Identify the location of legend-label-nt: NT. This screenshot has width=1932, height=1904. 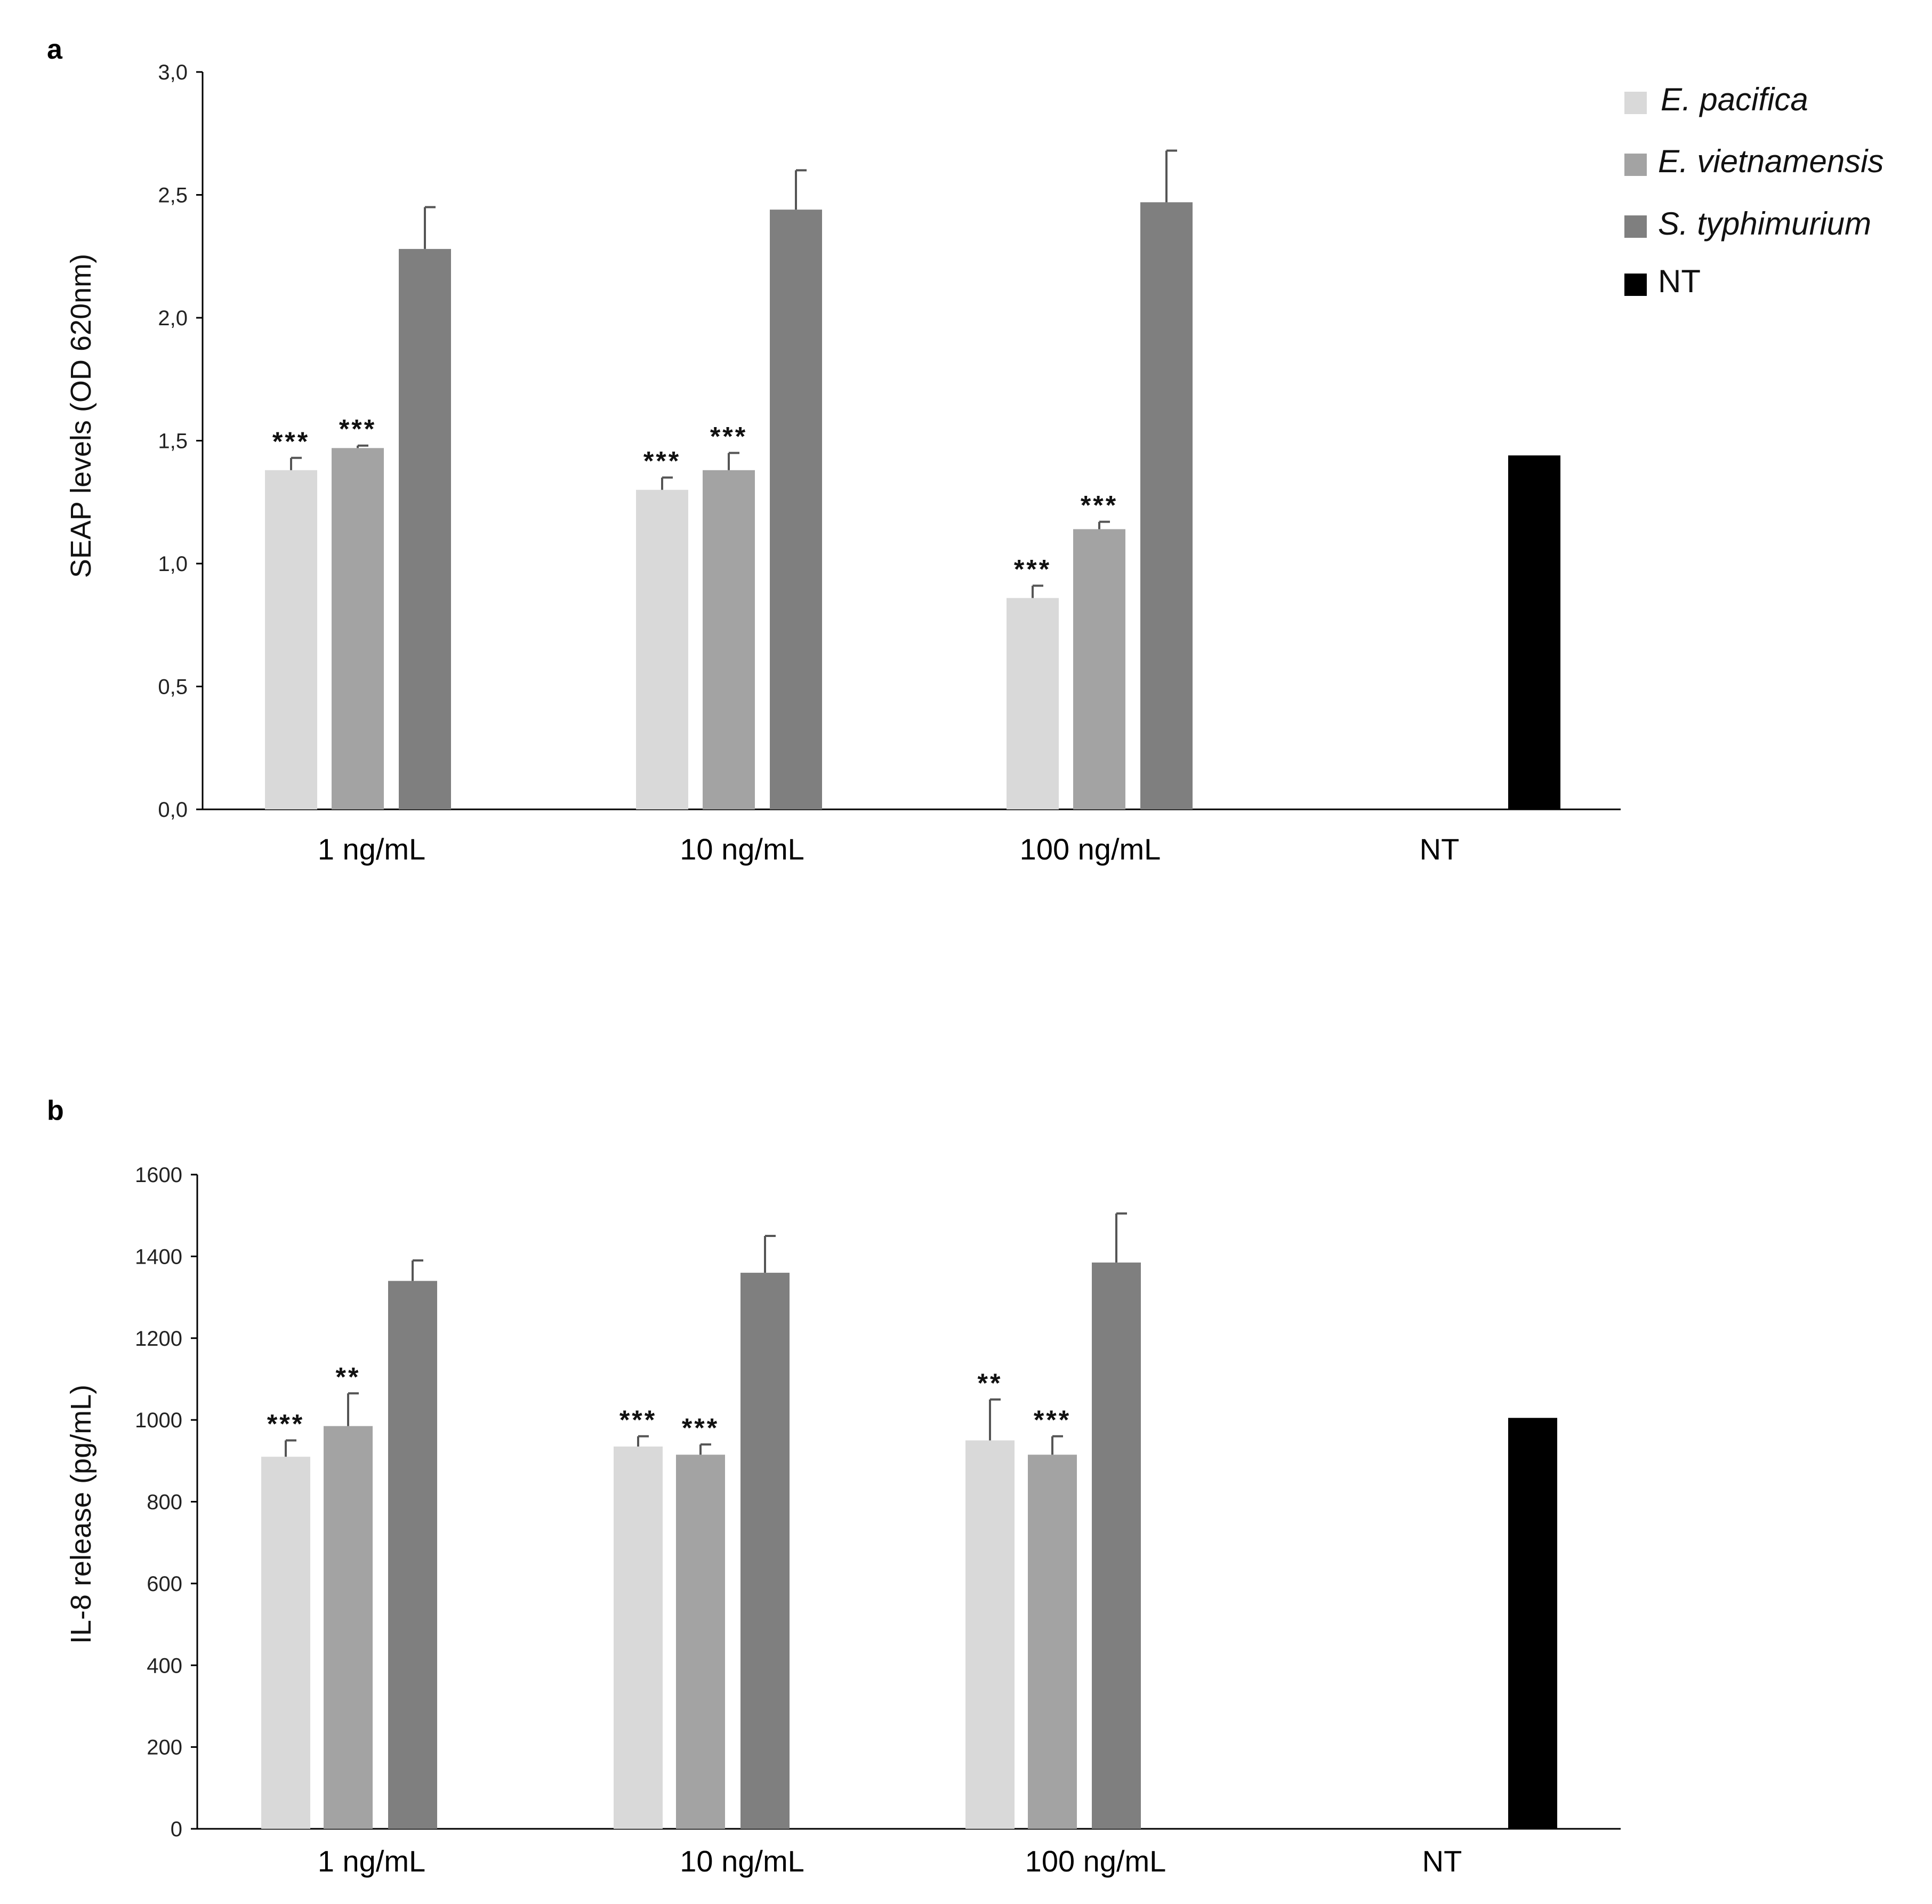
(1679, 281).